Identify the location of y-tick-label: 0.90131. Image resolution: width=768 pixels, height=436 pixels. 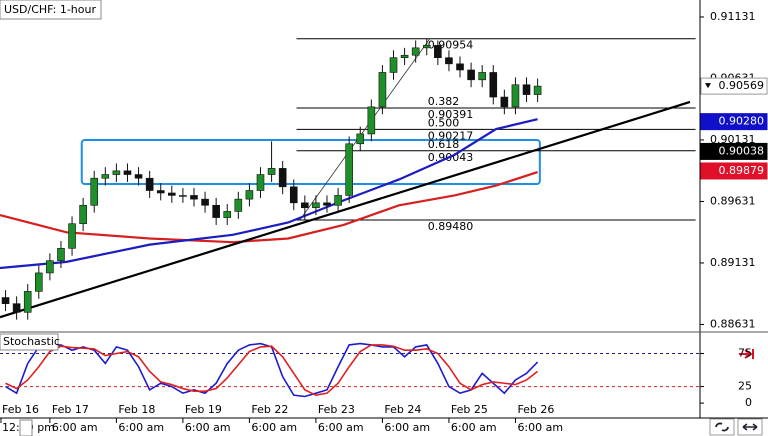
(733, 139).